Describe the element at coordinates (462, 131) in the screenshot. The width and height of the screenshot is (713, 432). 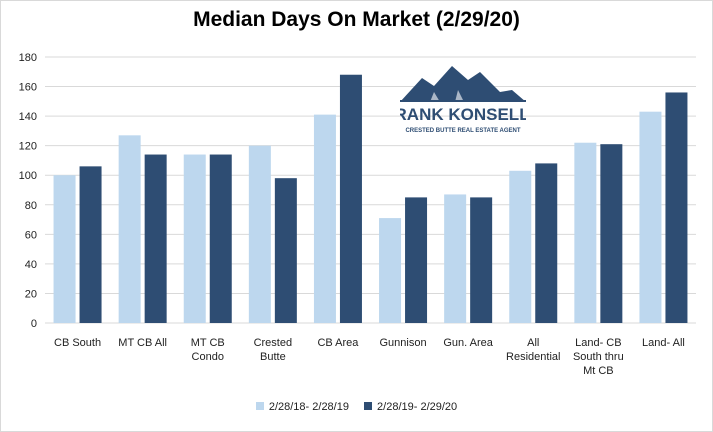
I see `logo-tagline: CRESTED BUTTE REAL ESTATE AGENT` at that location.